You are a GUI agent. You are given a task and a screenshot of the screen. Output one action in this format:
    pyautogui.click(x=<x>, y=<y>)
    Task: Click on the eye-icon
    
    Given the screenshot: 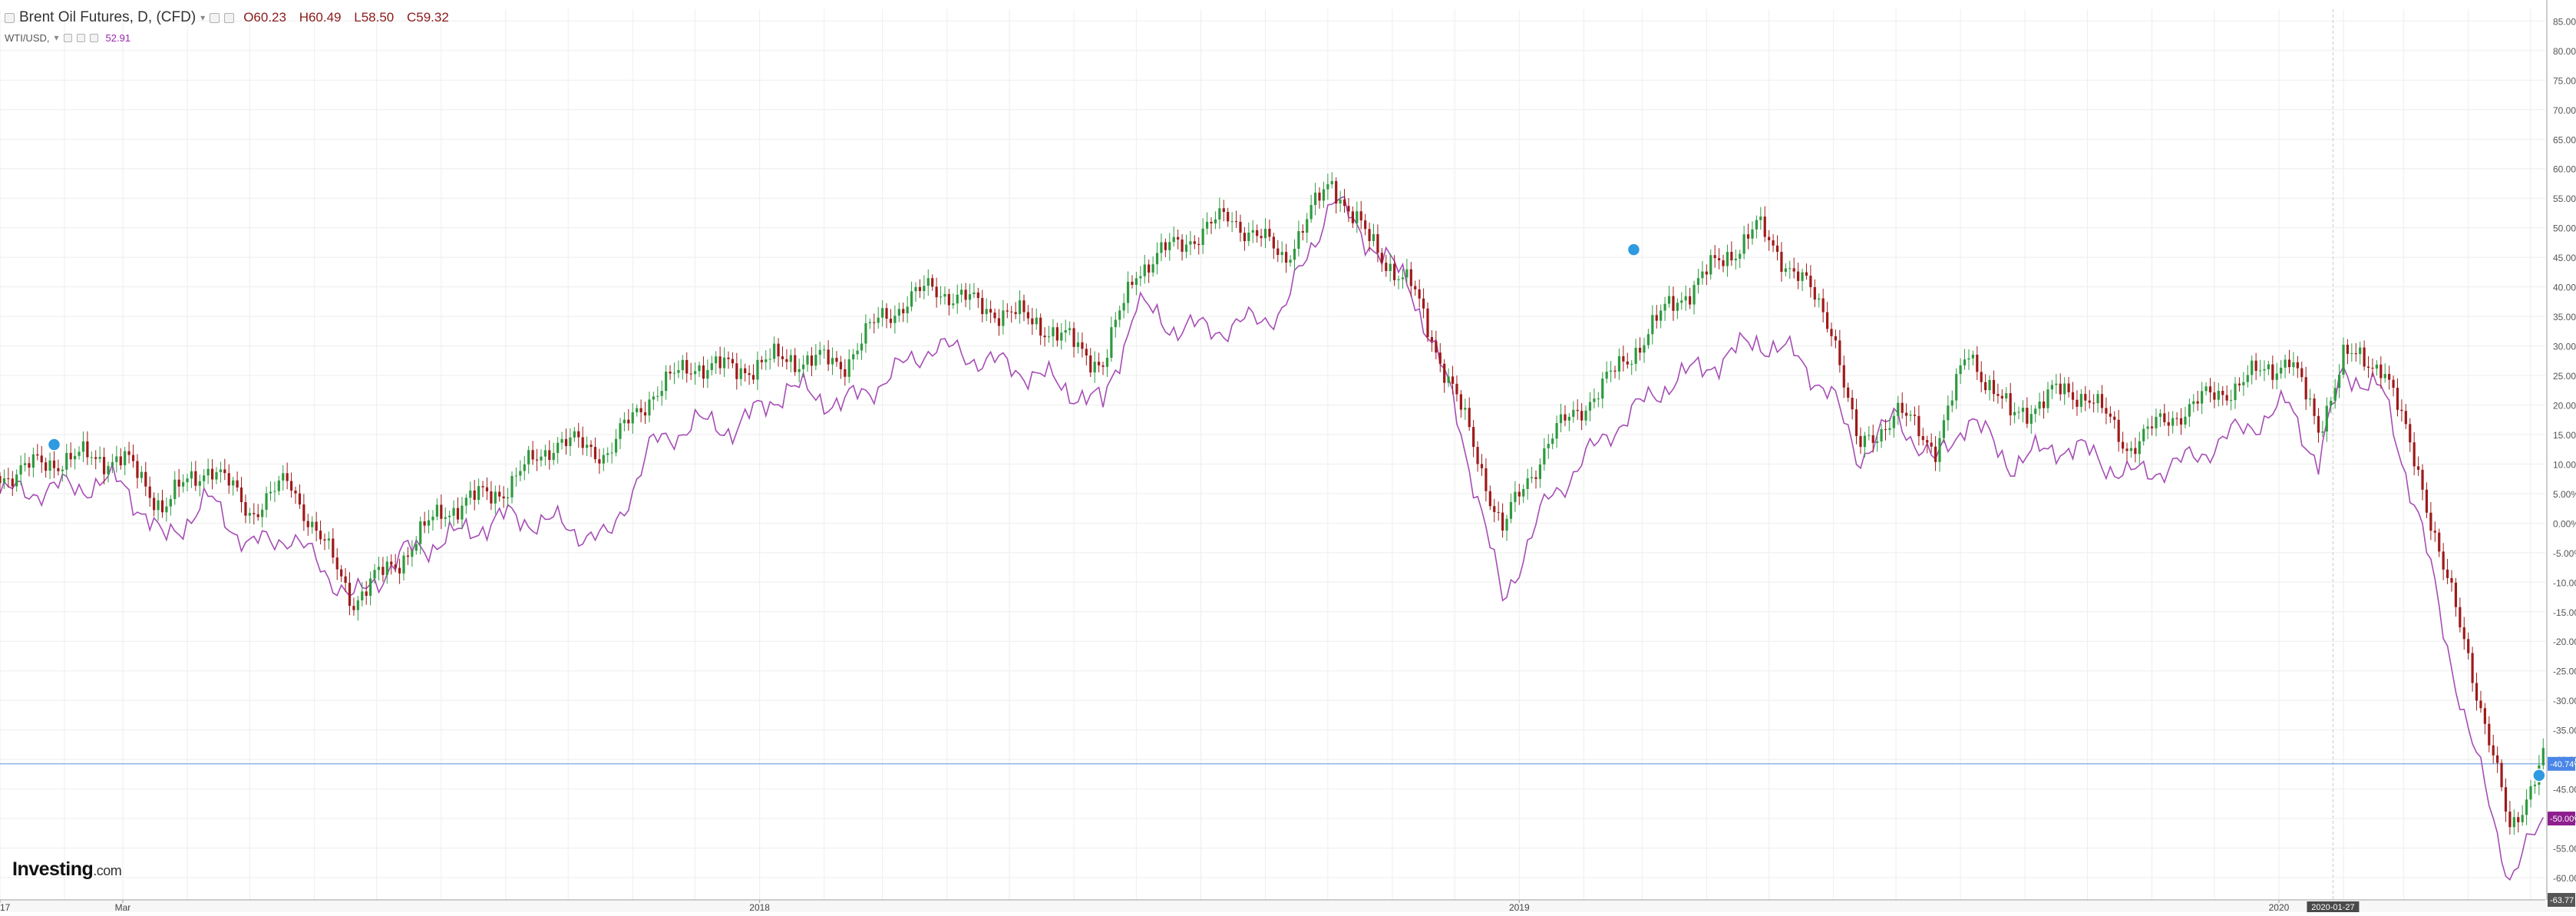 What is the action you would take?
    pyautogui.click(x=68, y=38)
    